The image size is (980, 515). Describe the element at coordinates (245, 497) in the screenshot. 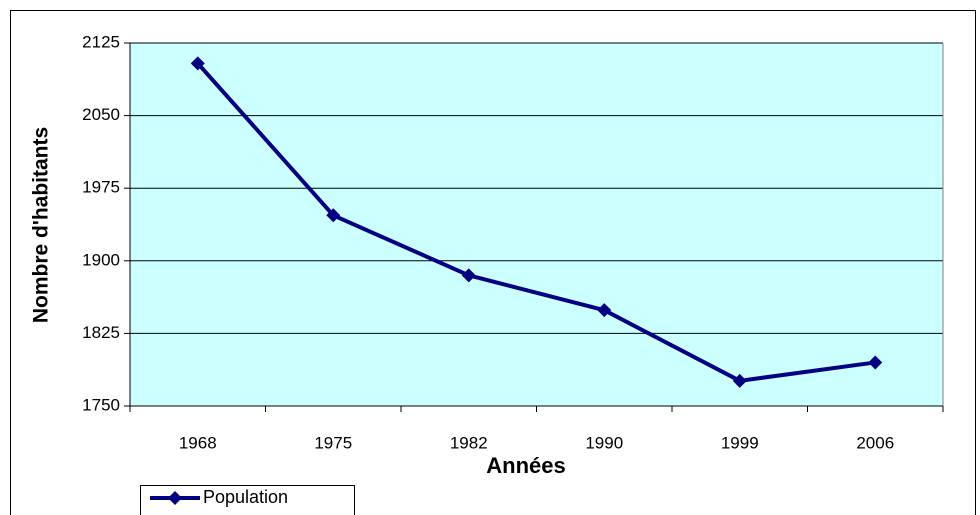

I see `legend-label: Population` at that location.